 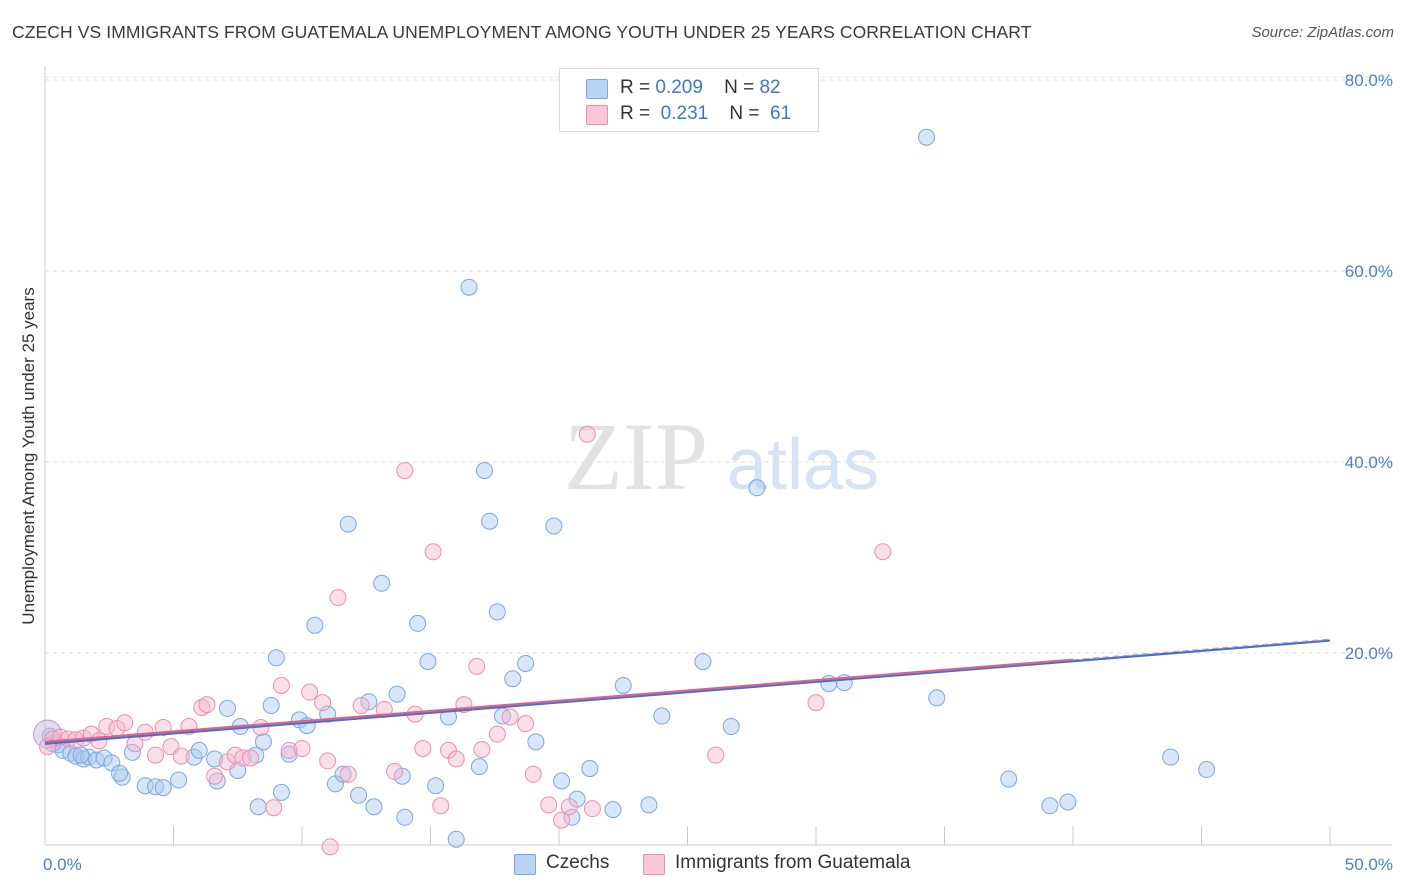 I want to click on legend-czechs-stats: R = 0.209 N = 82, so click(x=700, y=88).